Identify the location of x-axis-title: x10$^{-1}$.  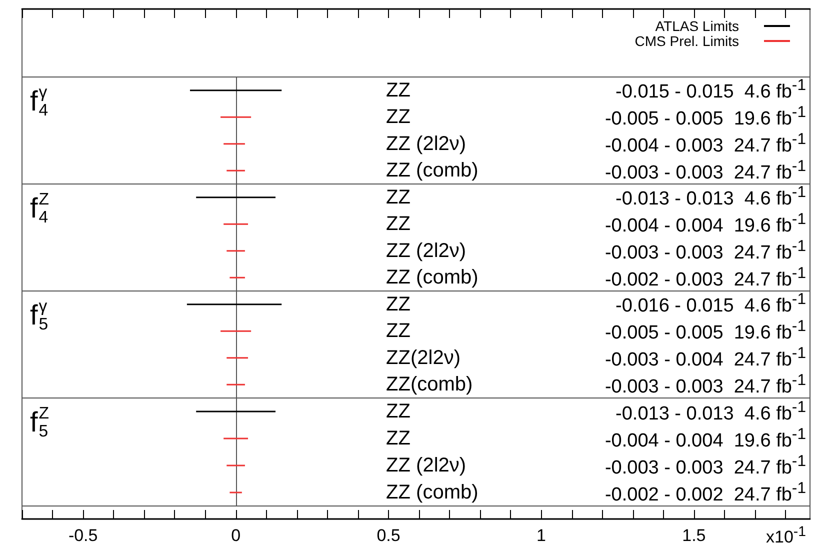
(786, 534).